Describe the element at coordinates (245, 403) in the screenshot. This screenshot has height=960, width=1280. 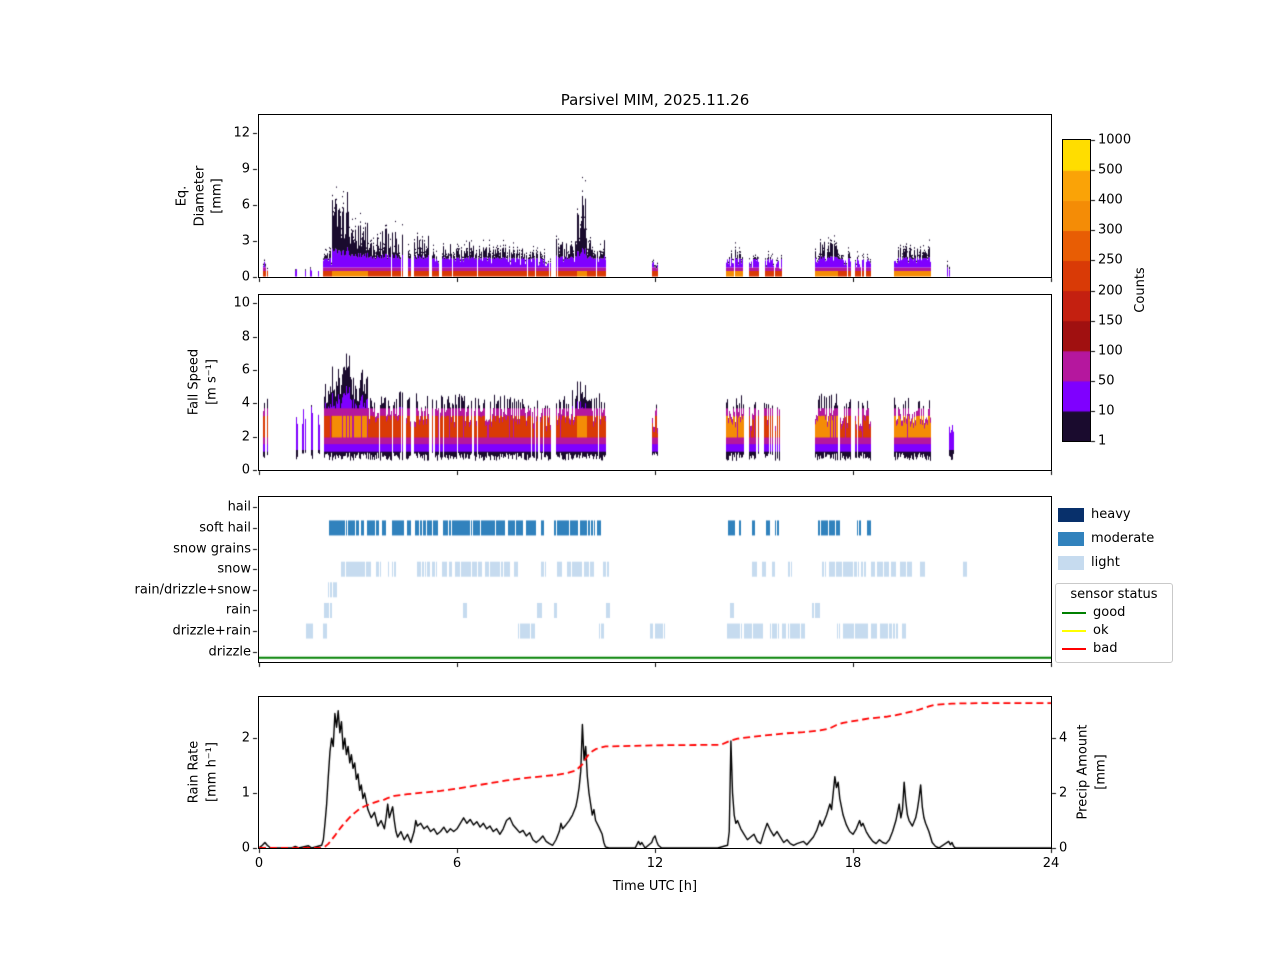
I see `y-tick-label: 4` at that location.